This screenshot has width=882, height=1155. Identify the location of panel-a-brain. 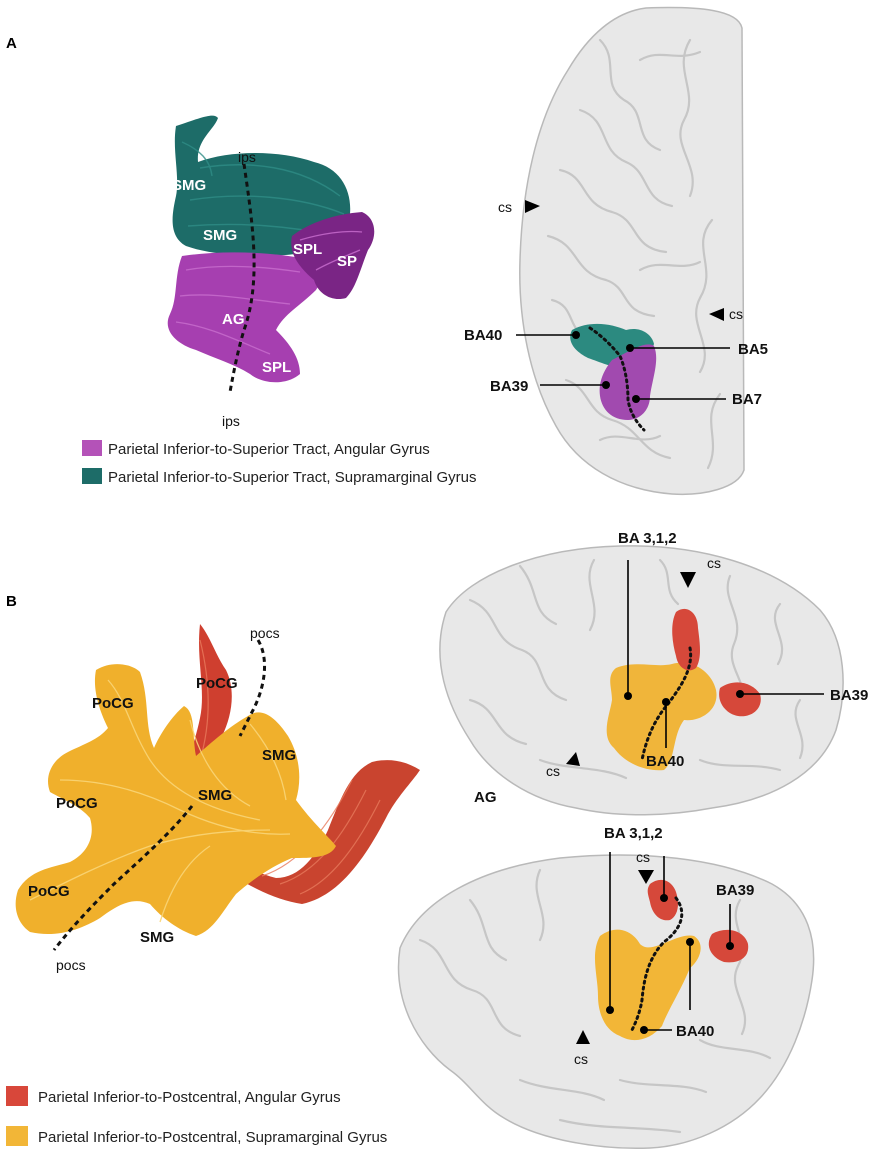
(632, 251).